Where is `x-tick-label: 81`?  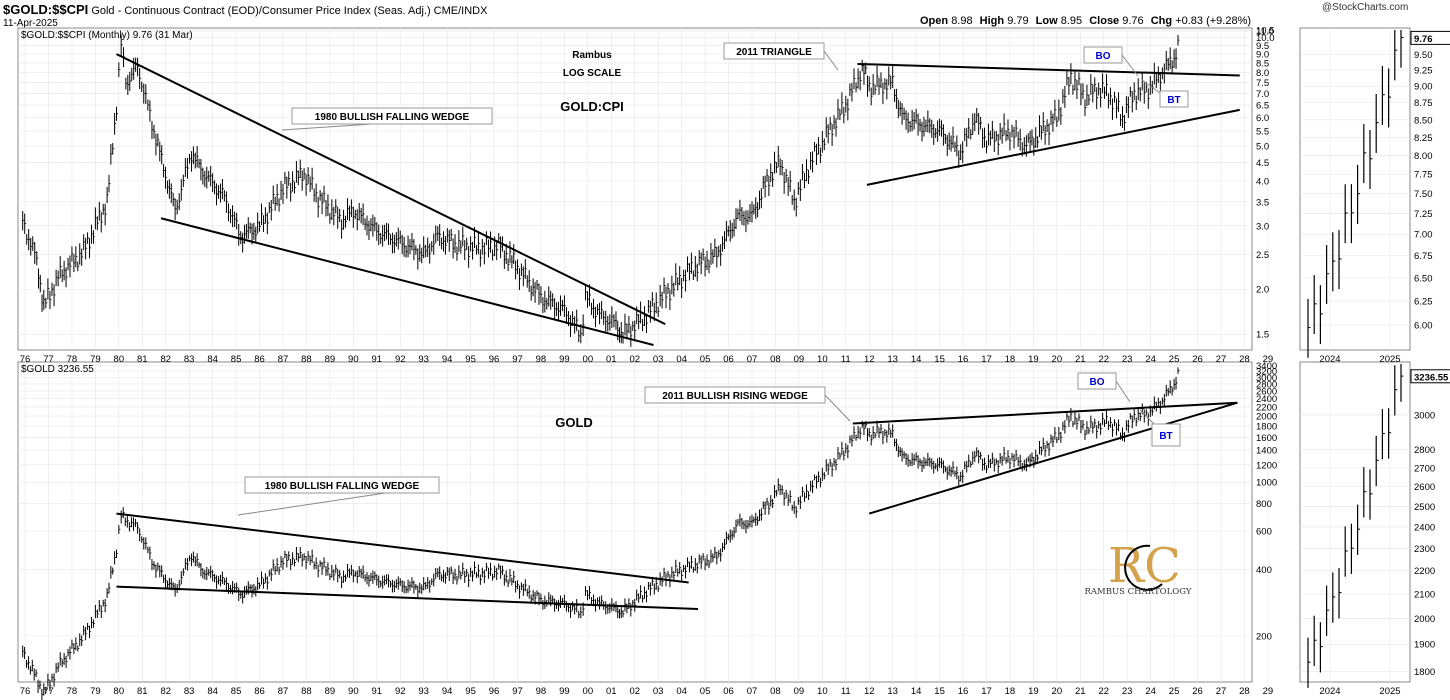
x-tick-label: 81 is located at coordinates (142, 359).